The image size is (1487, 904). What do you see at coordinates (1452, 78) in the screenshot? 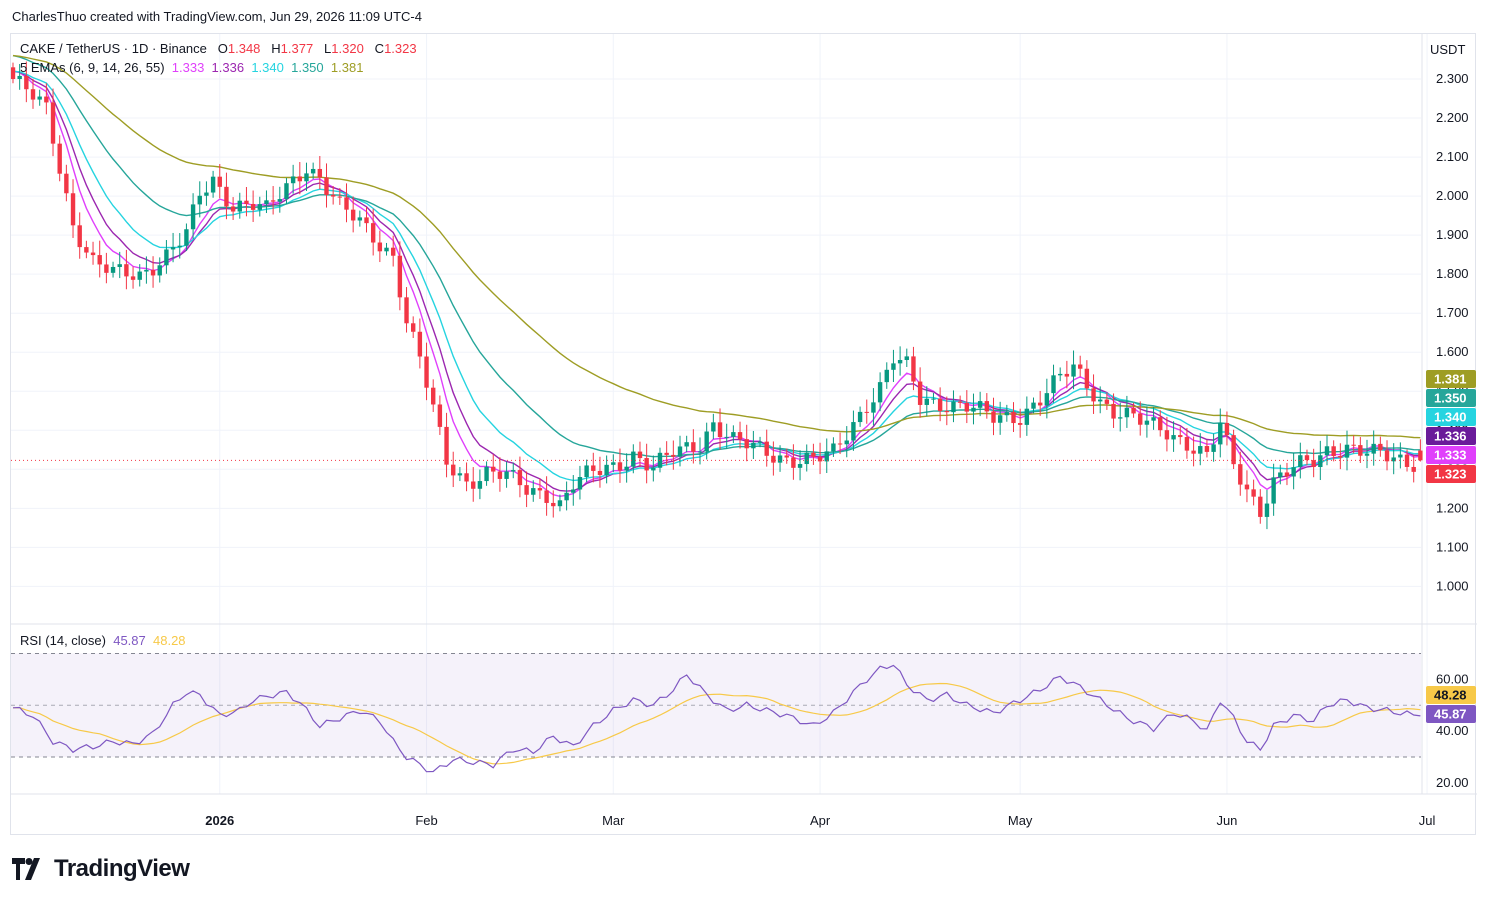
I see `price-tick-label: 2.300` at bounding box center [1452, 78].